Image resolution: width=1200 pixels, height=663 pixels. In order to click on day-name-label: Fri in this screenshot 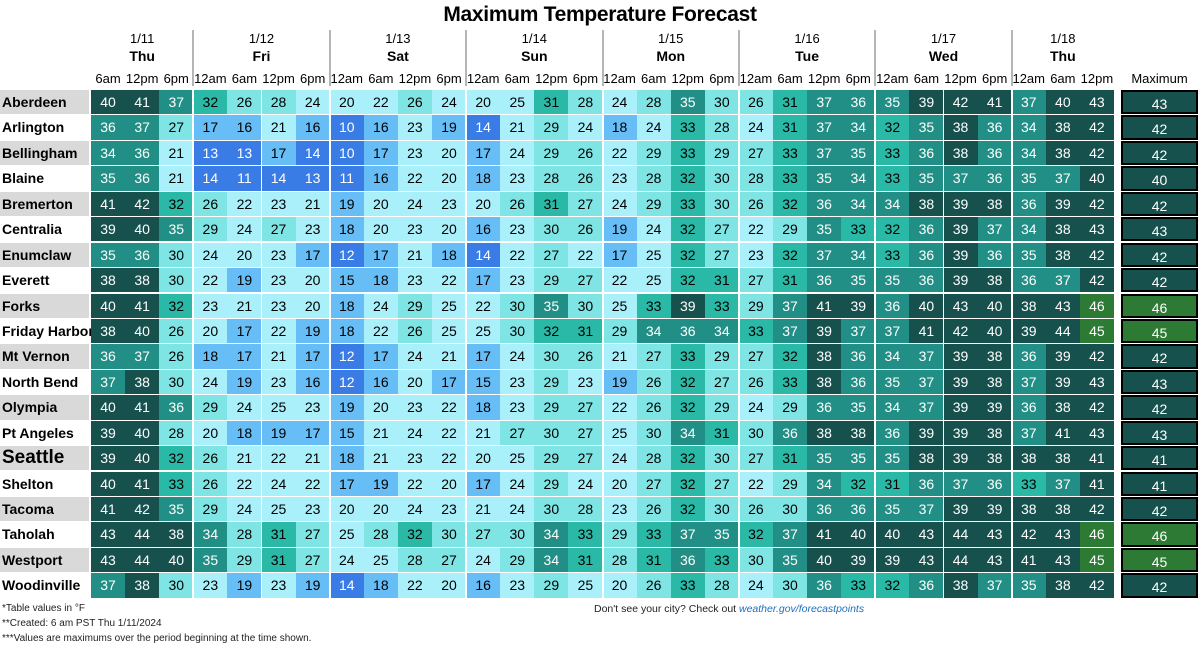, I will do `click(261, 56)`.